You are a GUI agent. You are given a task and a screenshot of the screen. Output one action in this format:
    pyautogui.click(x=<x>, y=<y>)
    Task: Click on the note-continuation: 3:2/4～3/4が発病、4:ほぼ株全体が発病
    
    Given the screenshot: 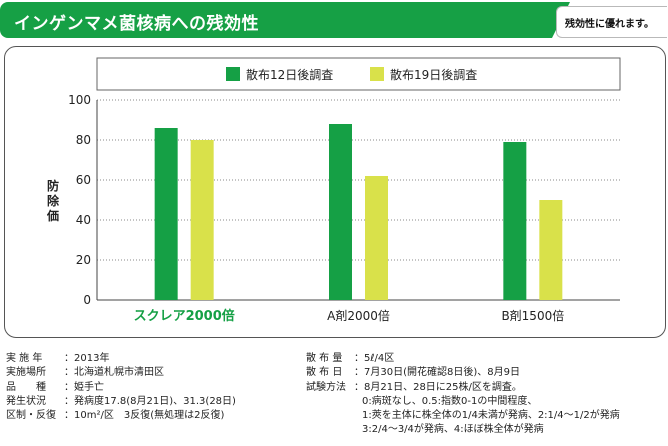 What is the action you would take?
    pyautogui.click(x=453, y=430)
    